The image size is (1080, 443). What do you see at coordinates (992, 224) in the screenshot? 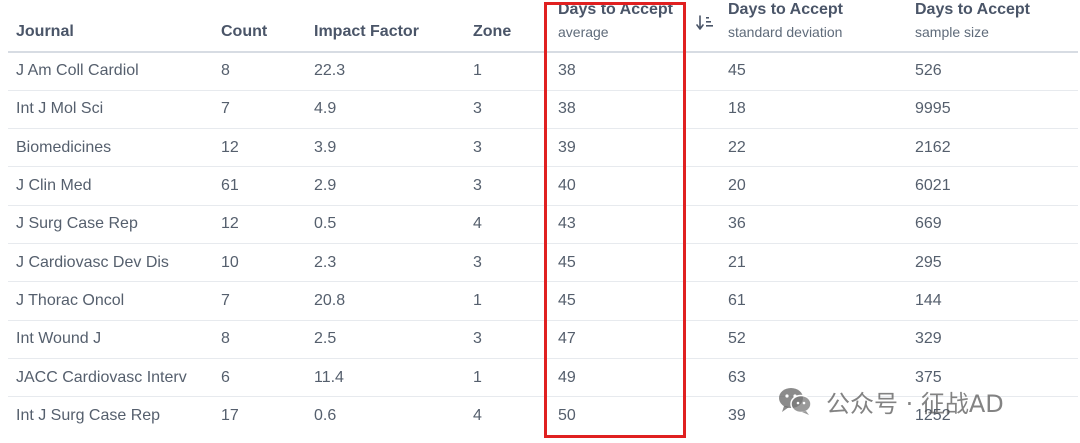
I see `cell-days-sample-size: 669` at bounding box center [992, 224].